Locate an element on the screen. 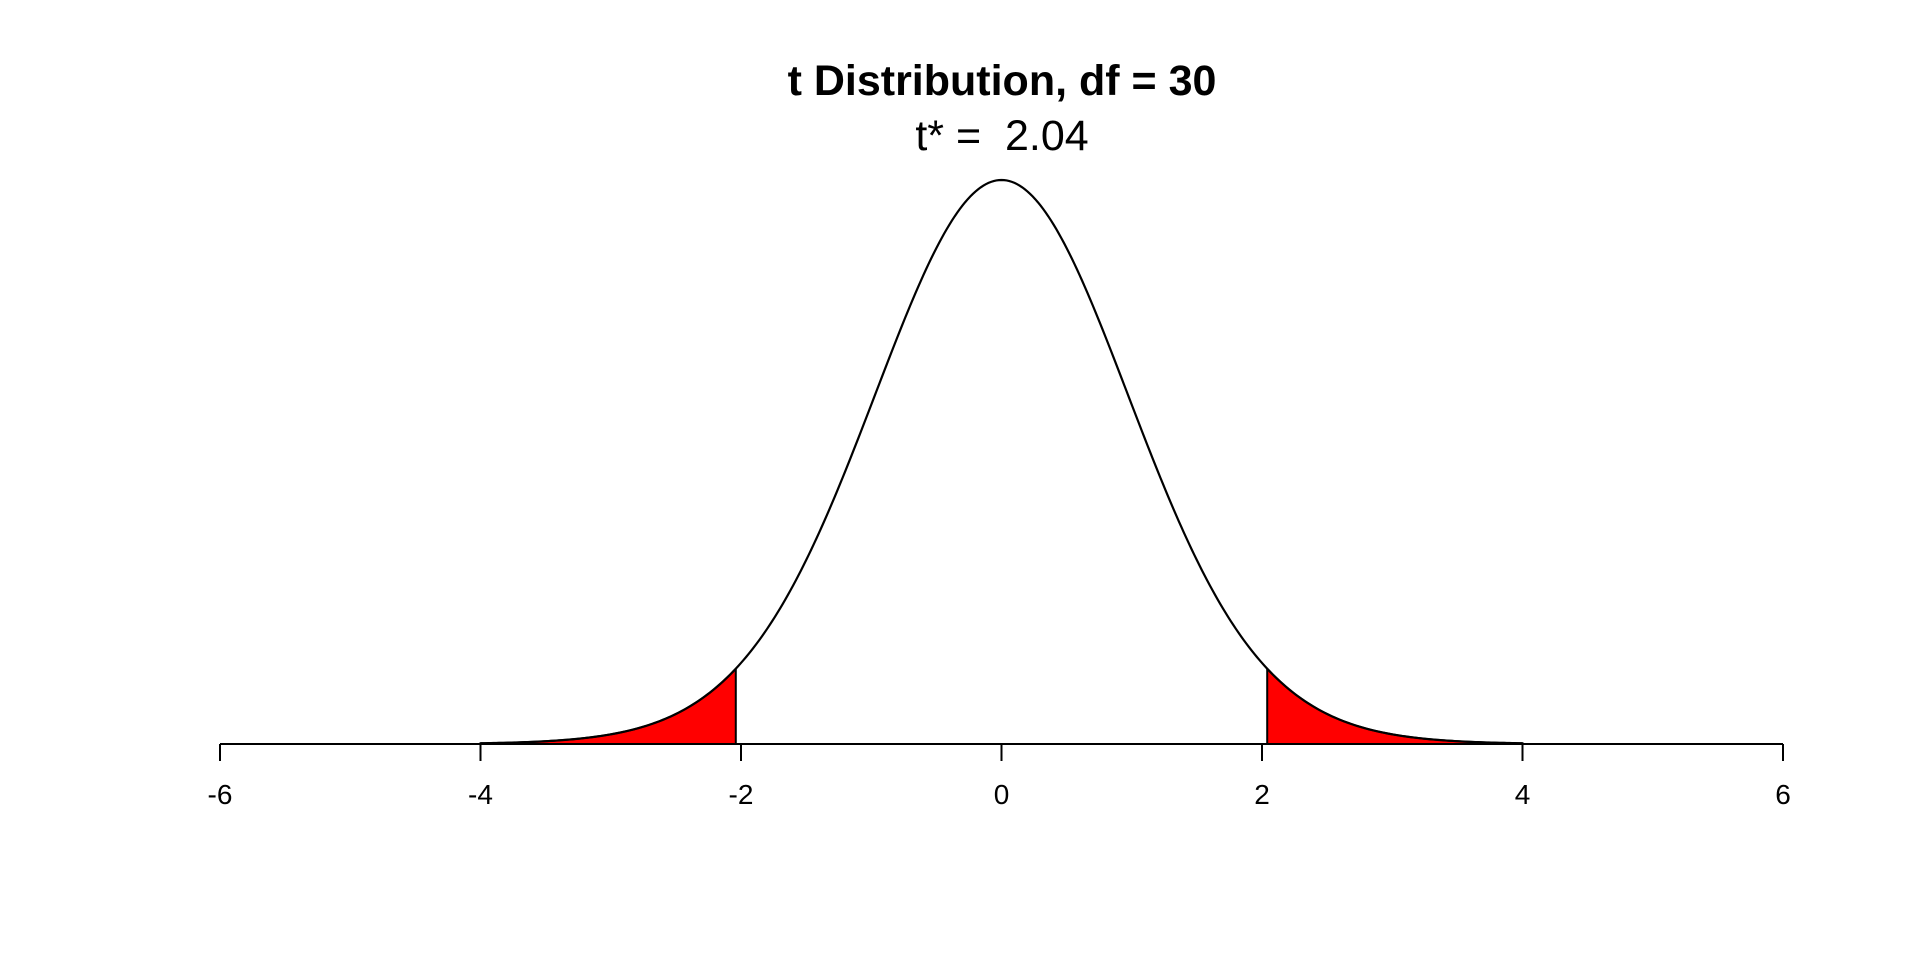 This screenshot has width=1920, height=960. x-tick-label: 2 is located at coordinates (1262, 794).